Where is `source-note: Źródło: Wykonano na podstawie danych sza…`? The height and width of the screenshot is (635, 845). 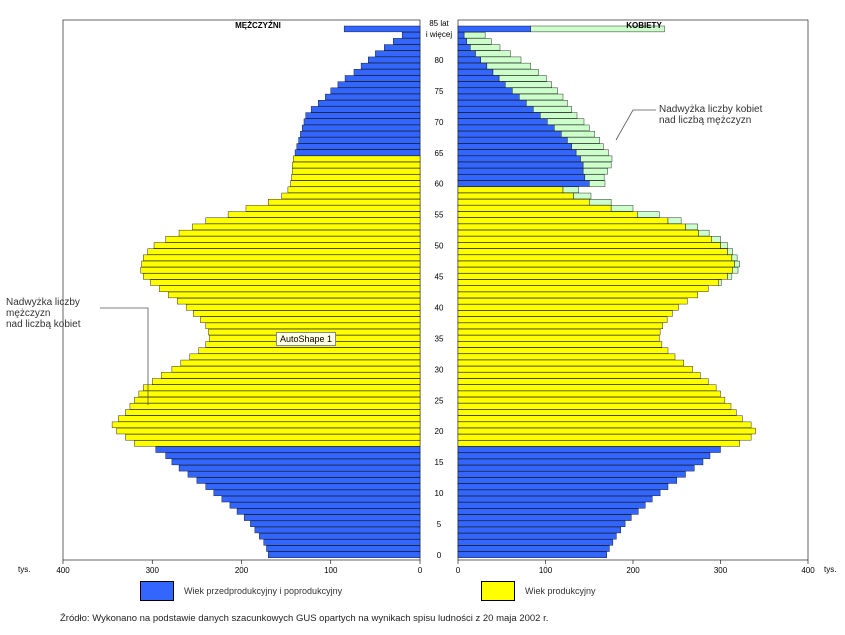
source-note: Źródło: Wykonano na podstawie danych sza… is located at coordinates (304, 618).